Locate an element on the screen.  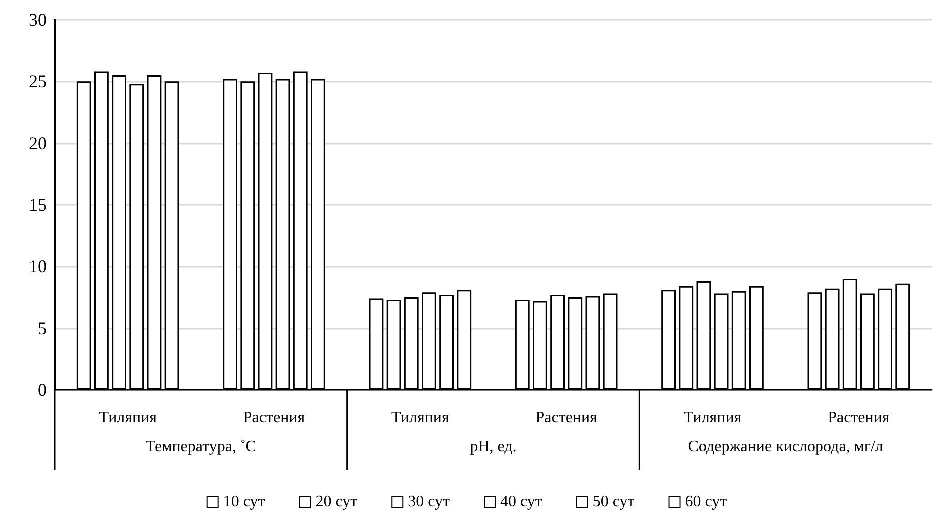
legend-label: 30 сут is located at coordinates (429, 502).